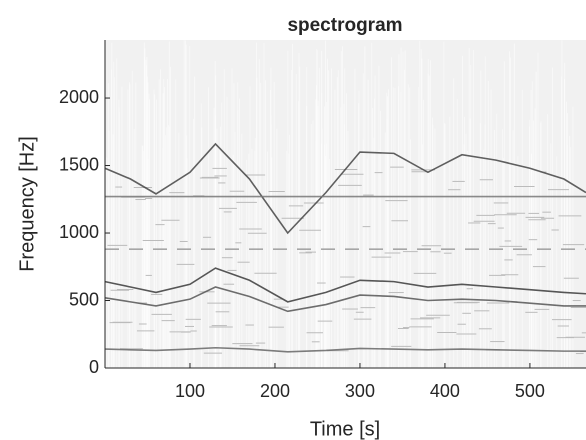  I want to click on x-tick-label: 100, so click(190, 391).